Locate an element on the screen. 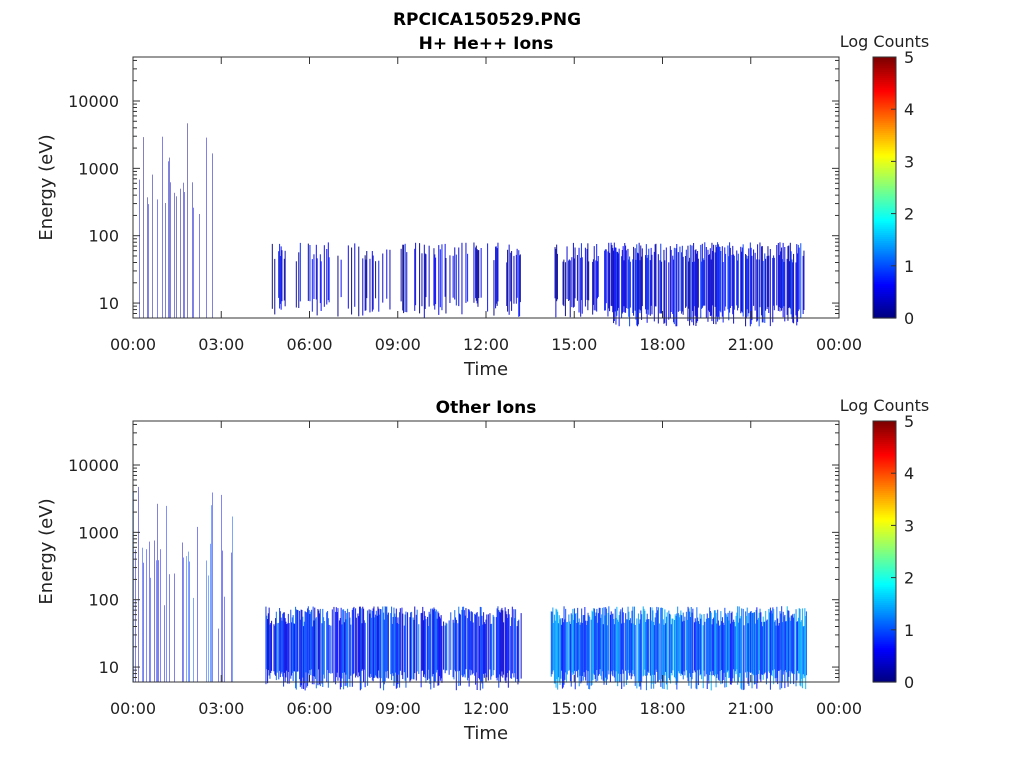 This screenshot has height=768, width=1024. x-tick-label: 15:00 is located at coordinates (574, 708).